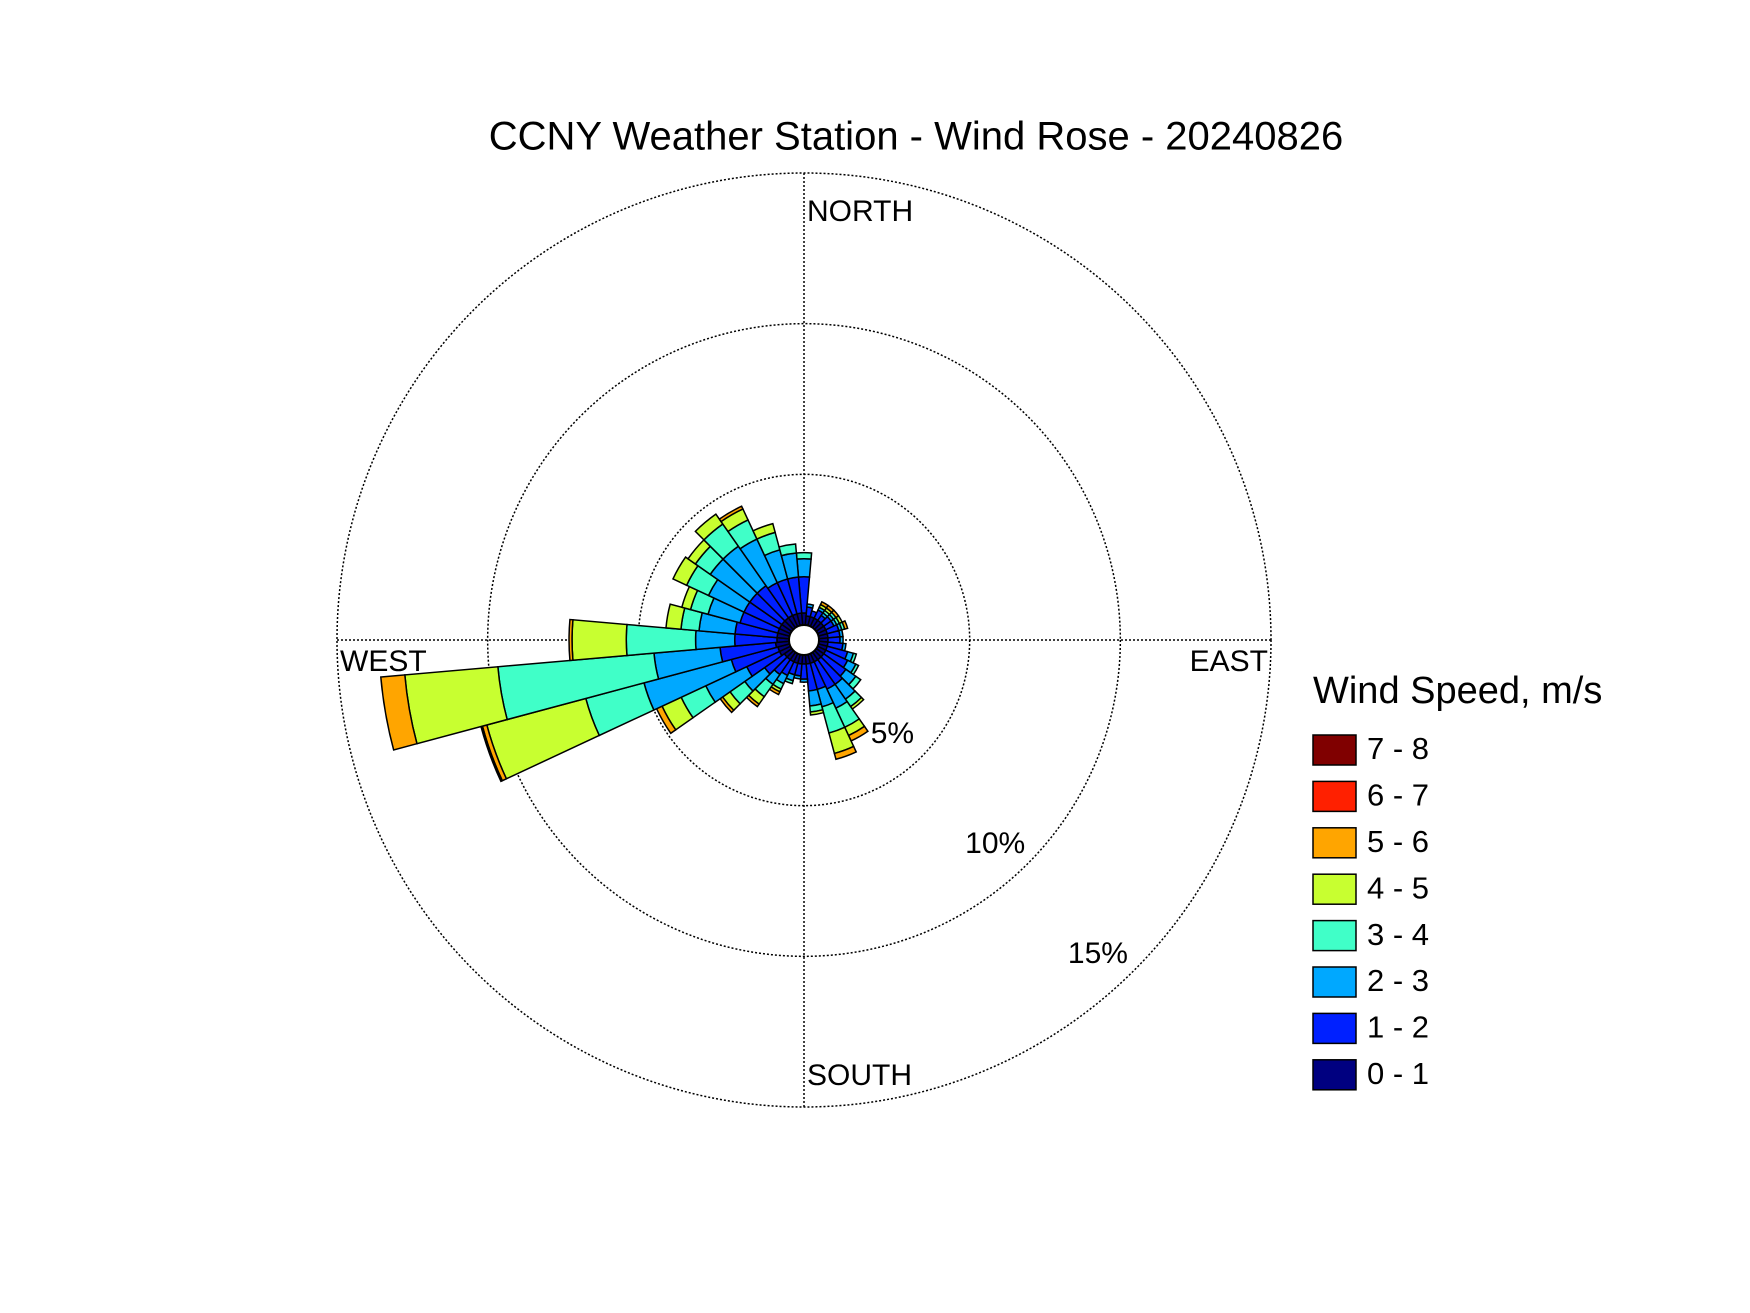 The width and height of the screenshot is (1750, 1313). Describe the element at coordinates (1398, 748) in the screenshot. I see `legend-label: 7 - 8` at that location.